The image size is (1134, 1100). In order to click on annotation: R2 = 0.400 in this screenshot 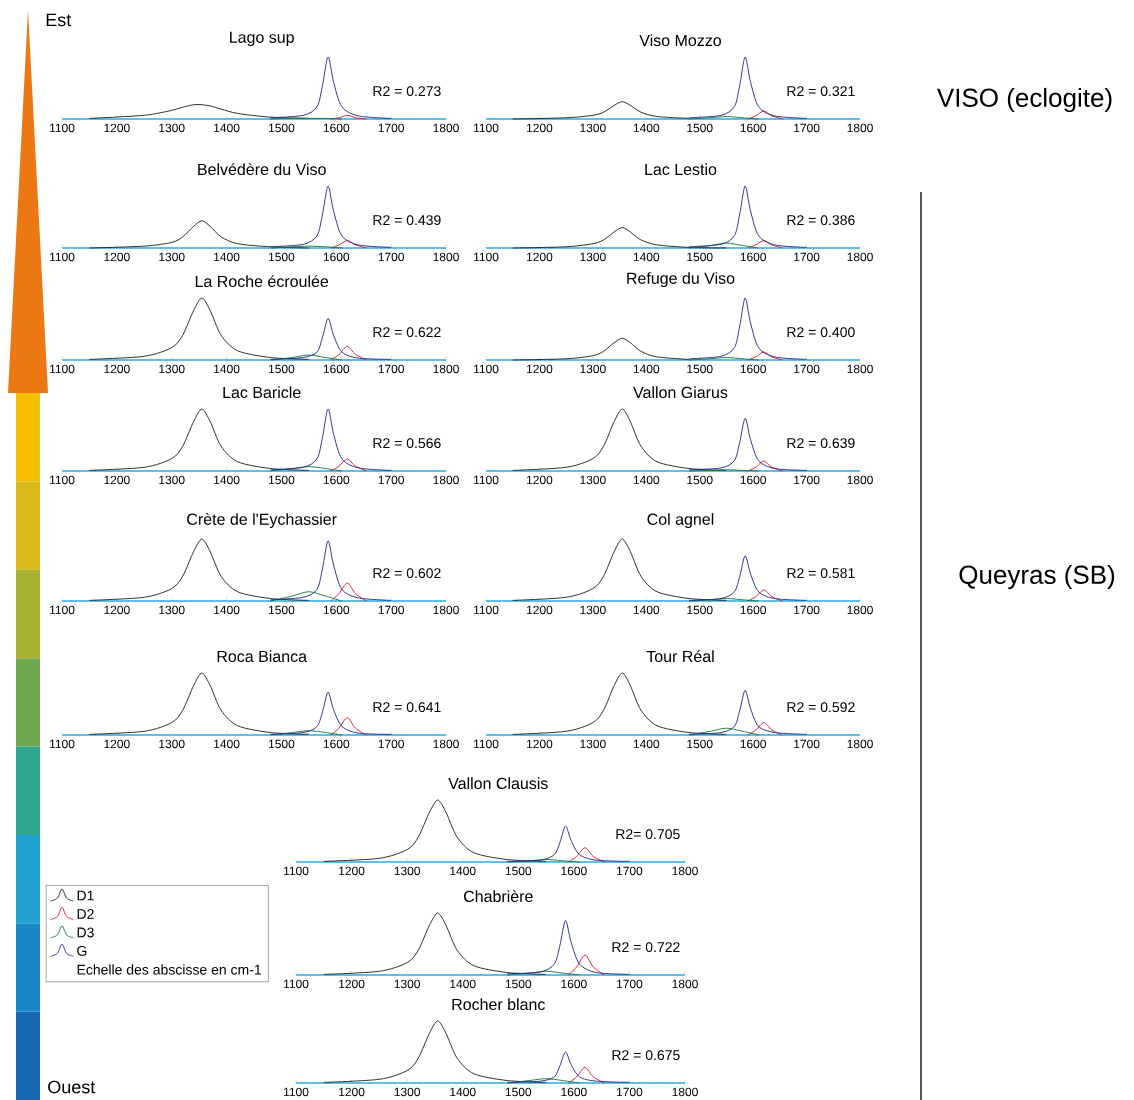, I will do `click(821, 332)`.